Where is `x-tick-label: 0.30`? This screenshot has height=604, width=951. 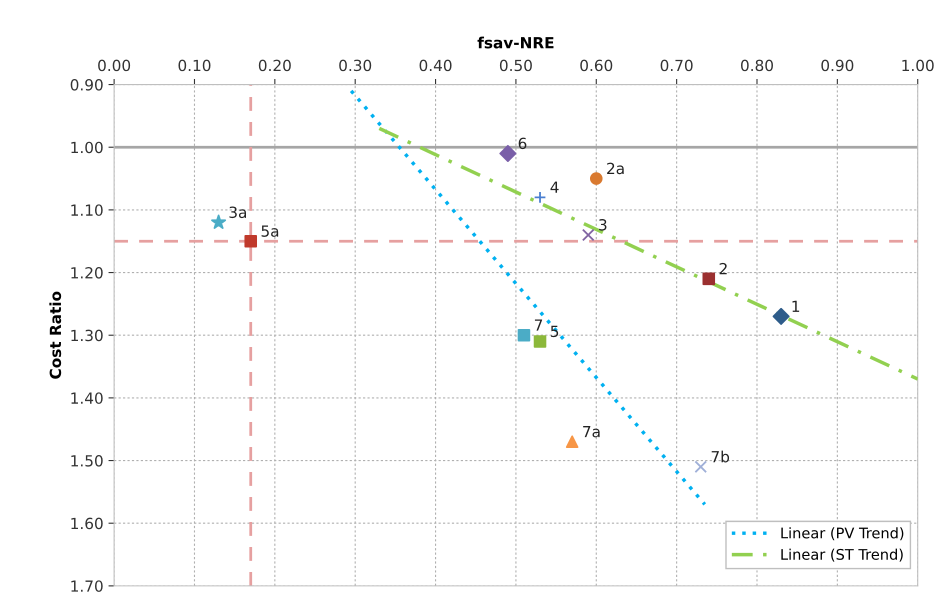
x-tick-label: 0.30 is located at coordinates (355, 66).